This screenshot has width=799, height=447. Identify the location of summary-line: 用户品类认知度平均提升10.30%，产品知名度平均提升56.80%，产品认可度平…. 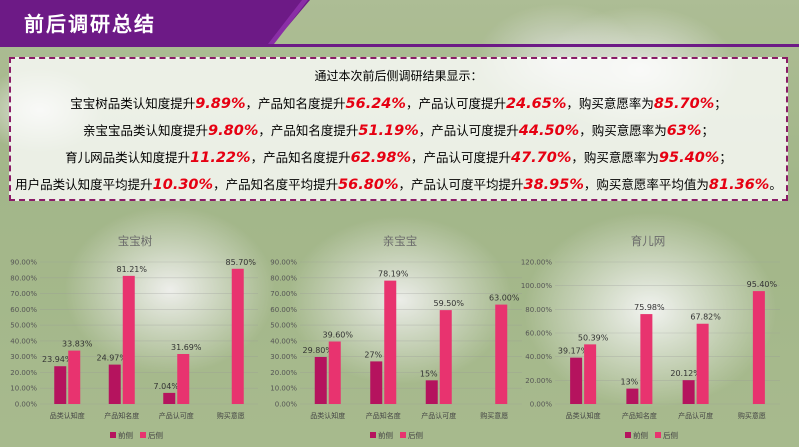
(398, 183).